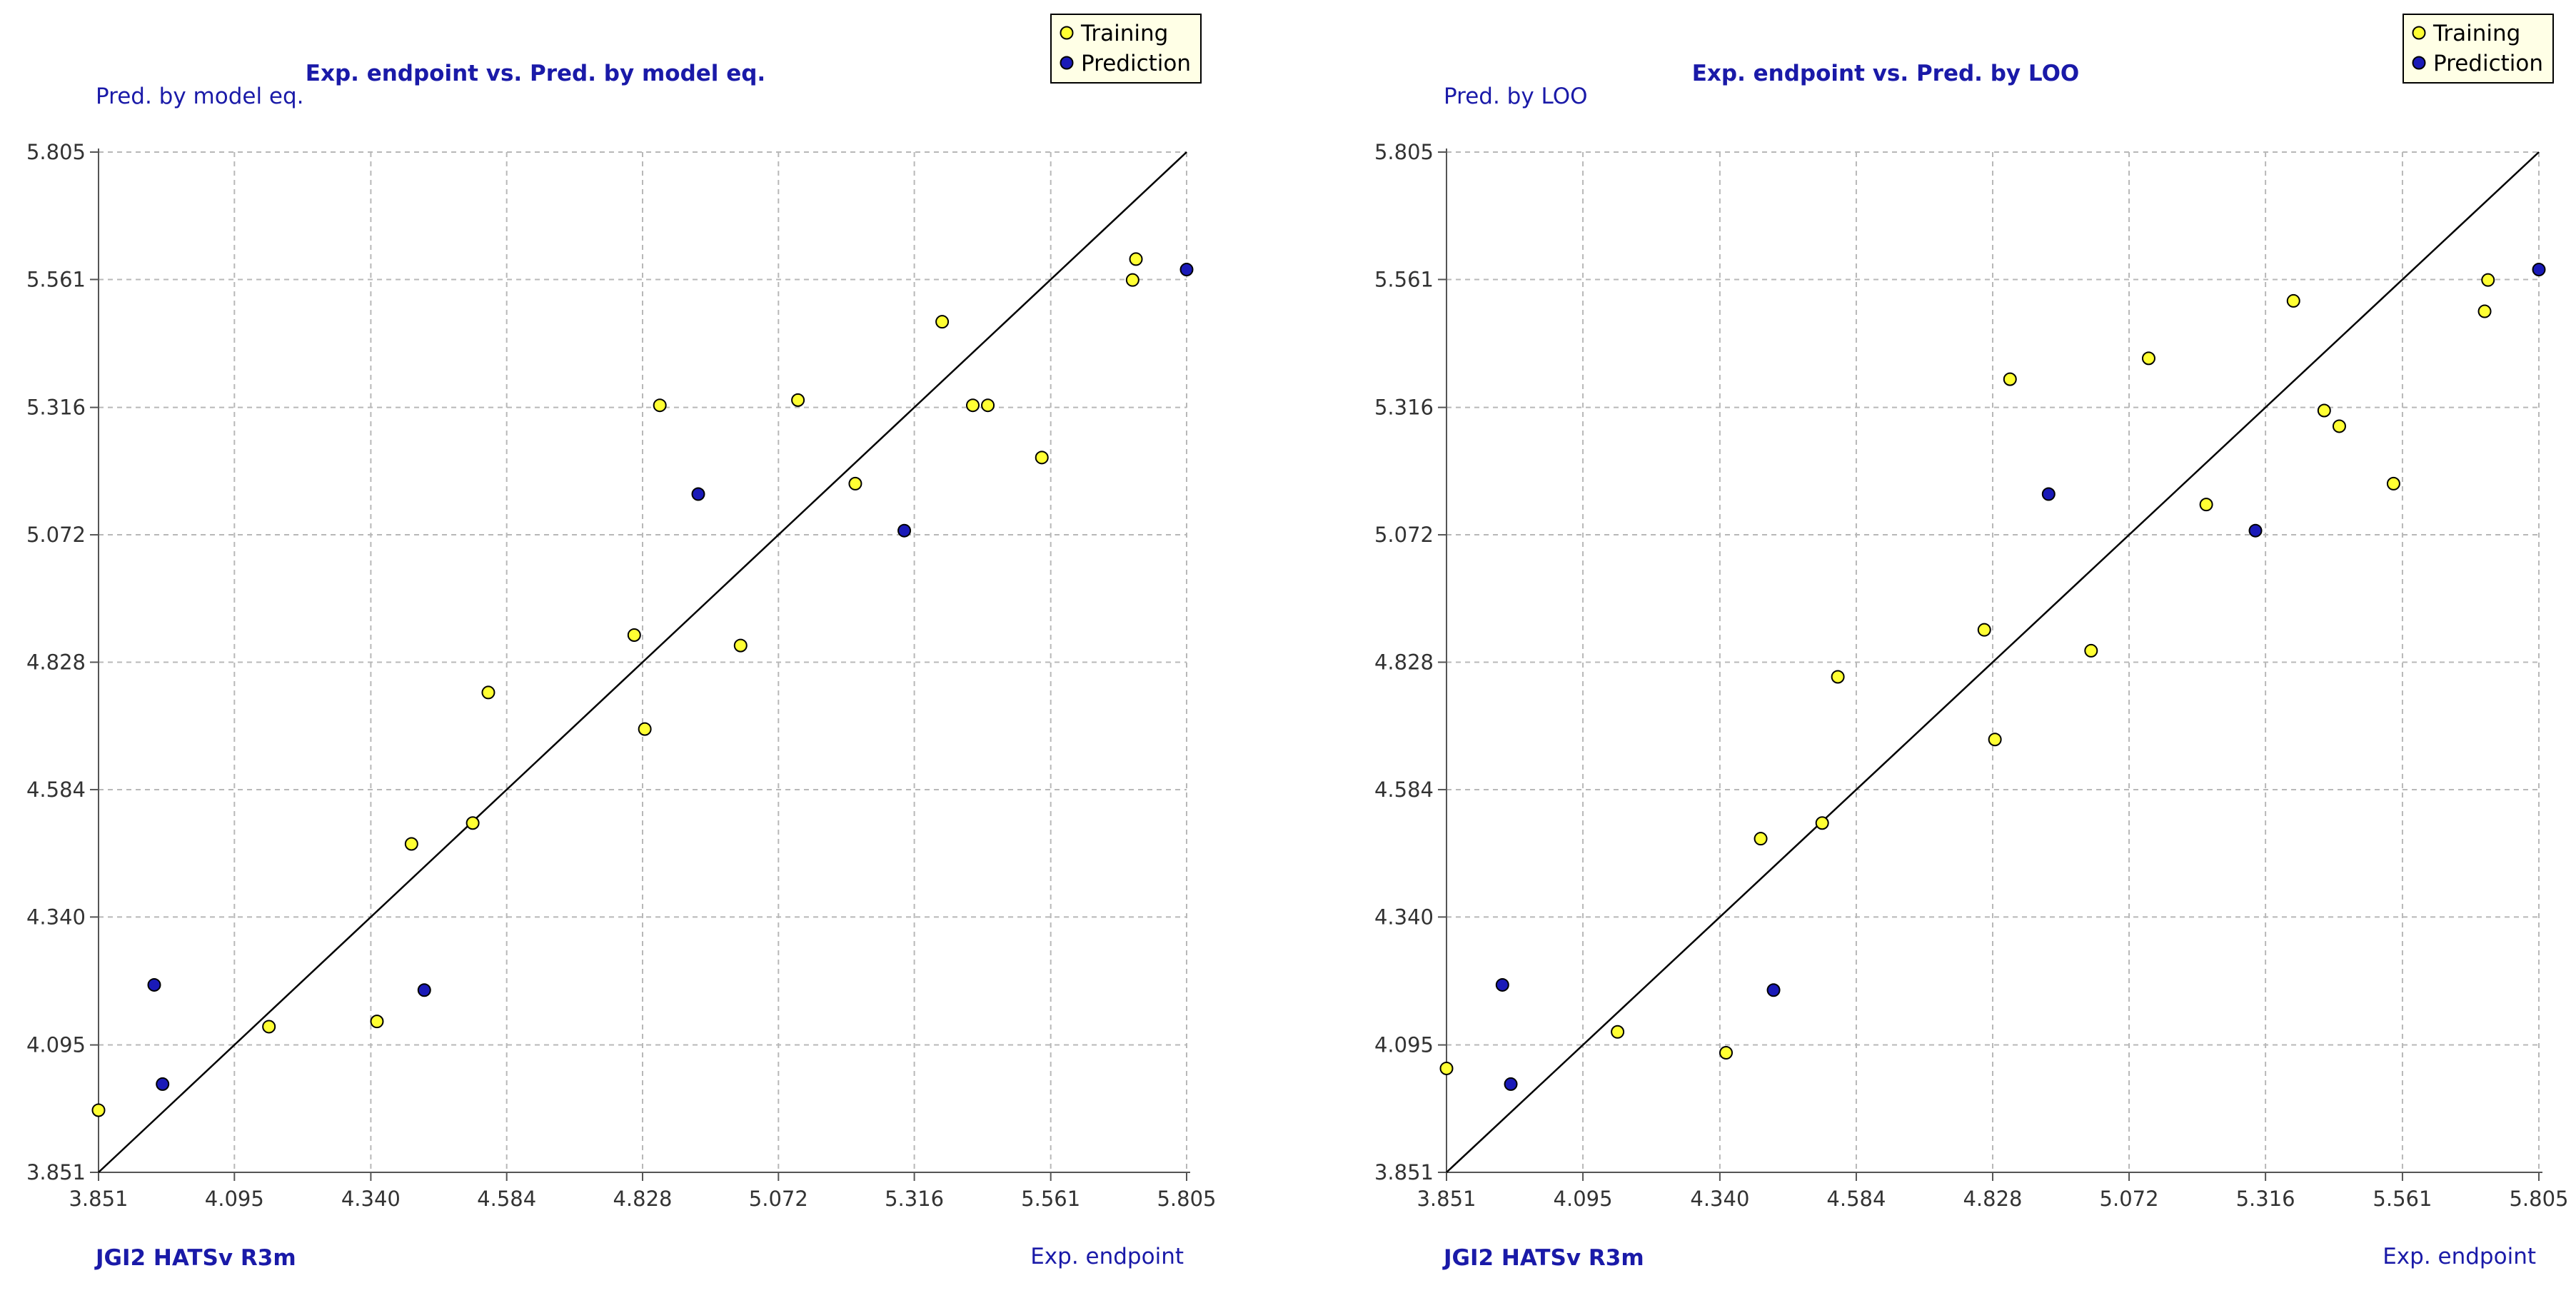 The height and width of the screenshot is (1293, 2576). I want to click on chart-title: Exp. endpoint vs. Pred. by LOO, so click(1886, 73).